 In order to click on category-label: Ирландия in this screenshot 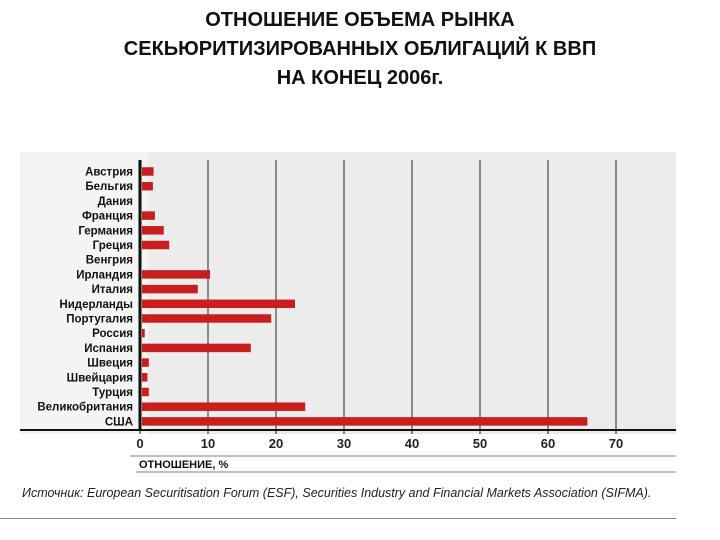, I will do `click(104, 275)`.